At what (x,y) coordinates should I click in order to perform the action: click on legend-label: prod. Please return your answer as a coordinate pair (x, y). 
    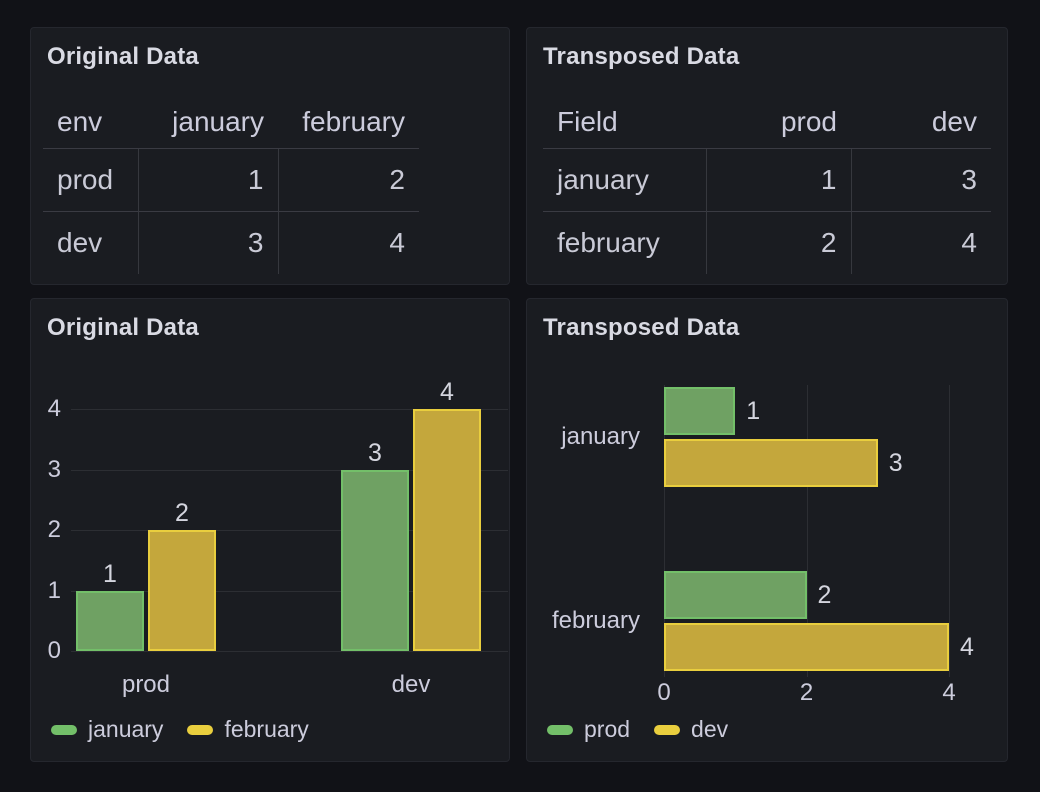
    Looking at the image, I should click on (607, 729).